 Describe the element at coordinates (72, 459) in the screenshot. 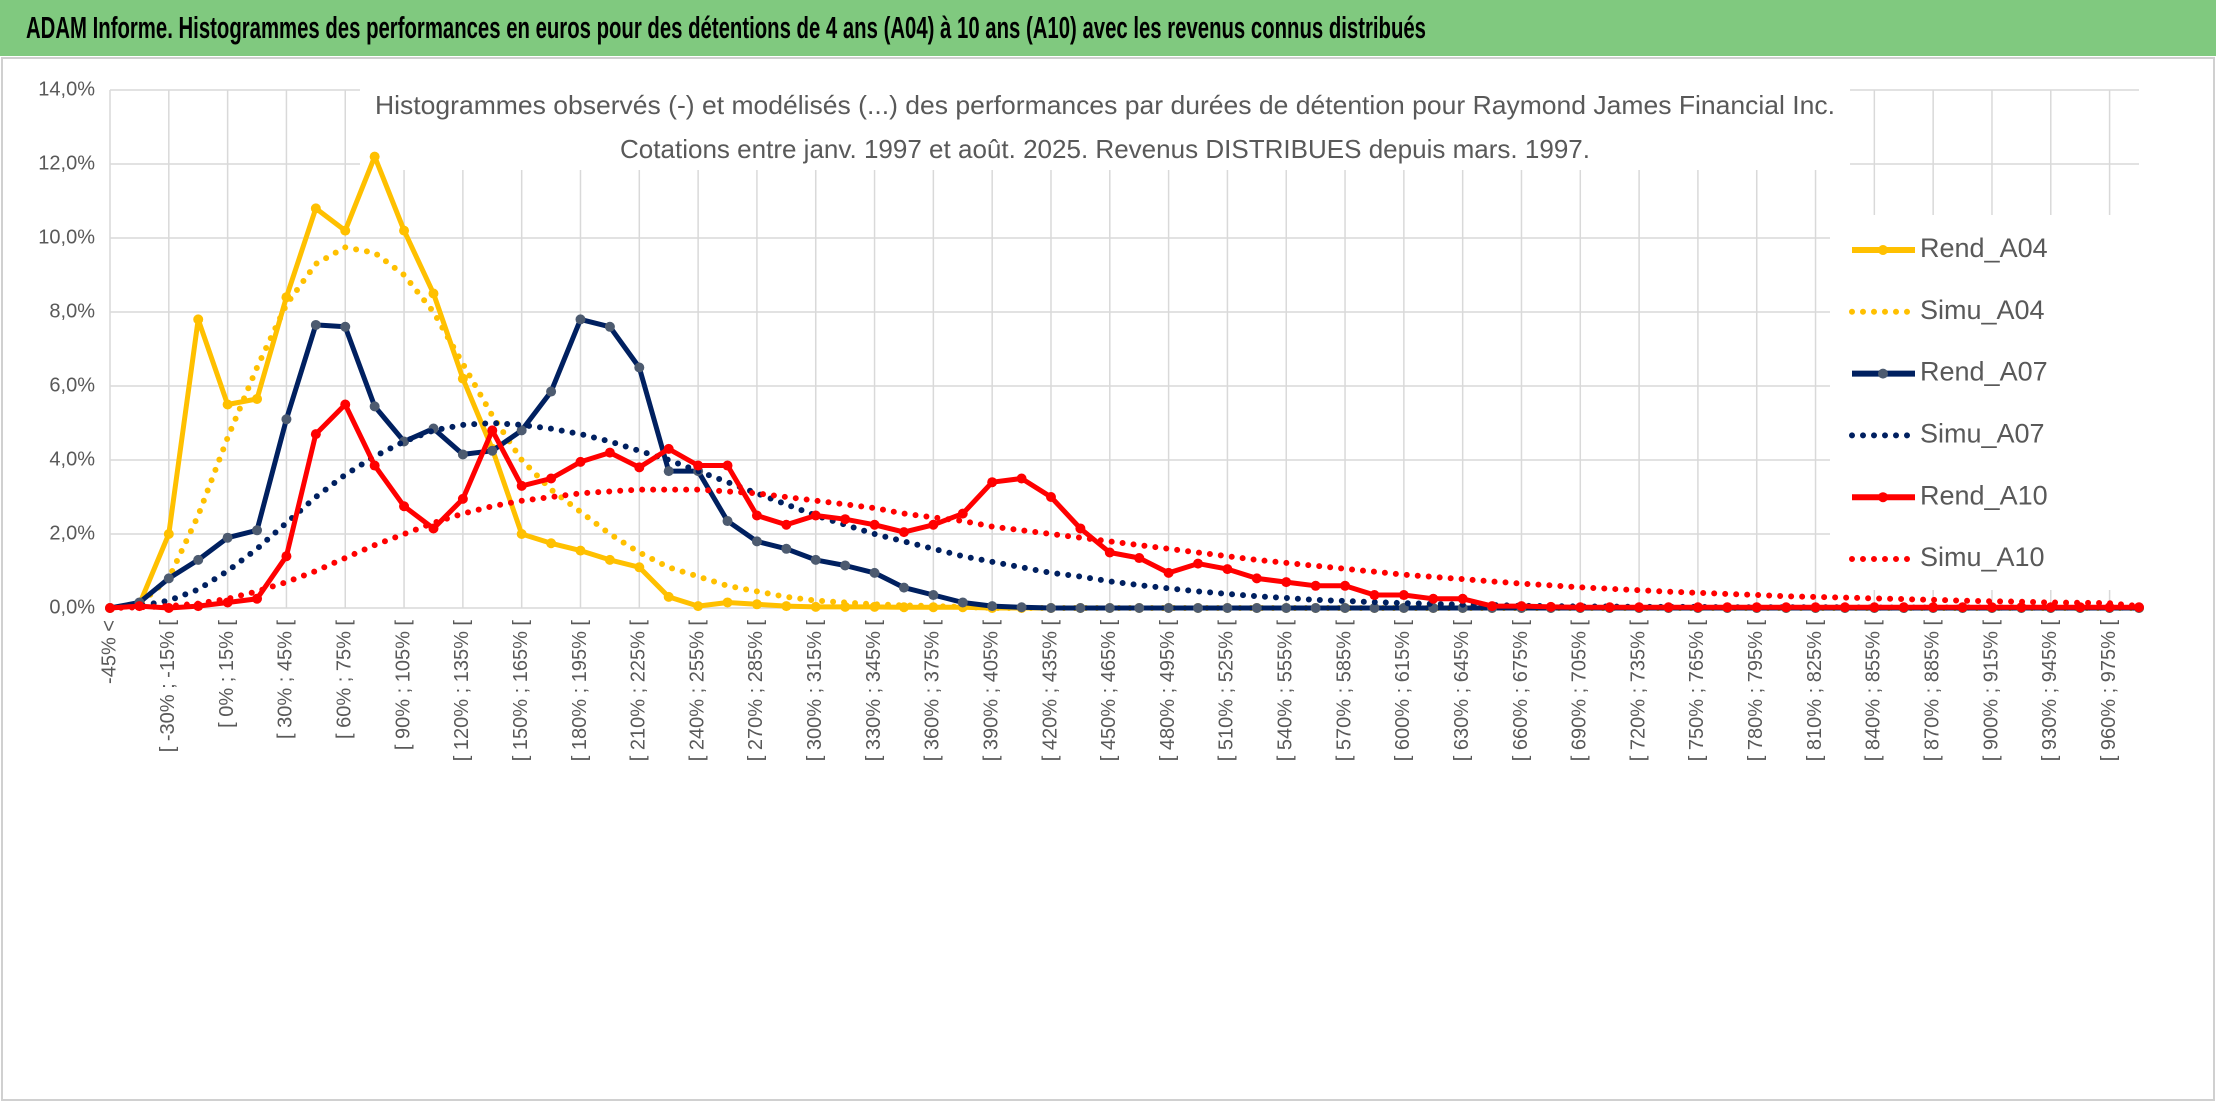

I see `y-tick-label: 4,0%` at that location.